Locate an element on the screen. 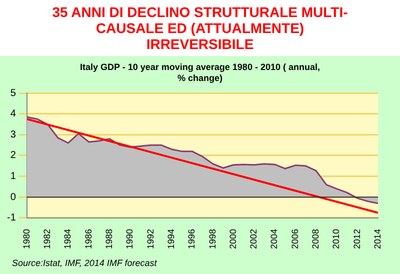 The height and width of the screenshot is (274, 400). x-tick-label: 1980 is located at coordinates (26, 239).